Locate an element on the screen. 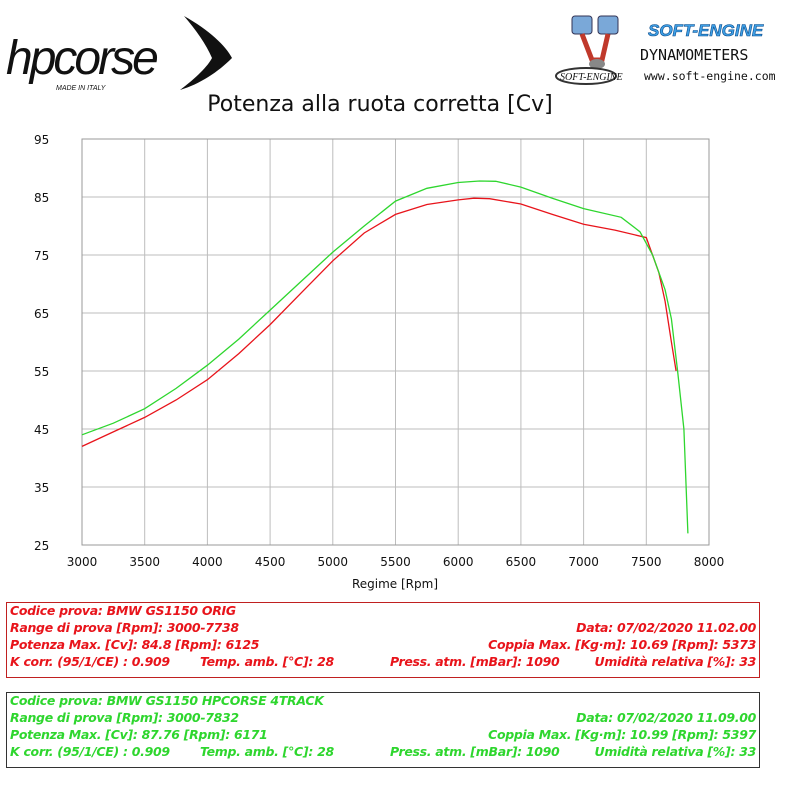 The image size is (800, 800). soft-engine-small-text: SOFT-ENGINE is located at coordinates (591, 77).